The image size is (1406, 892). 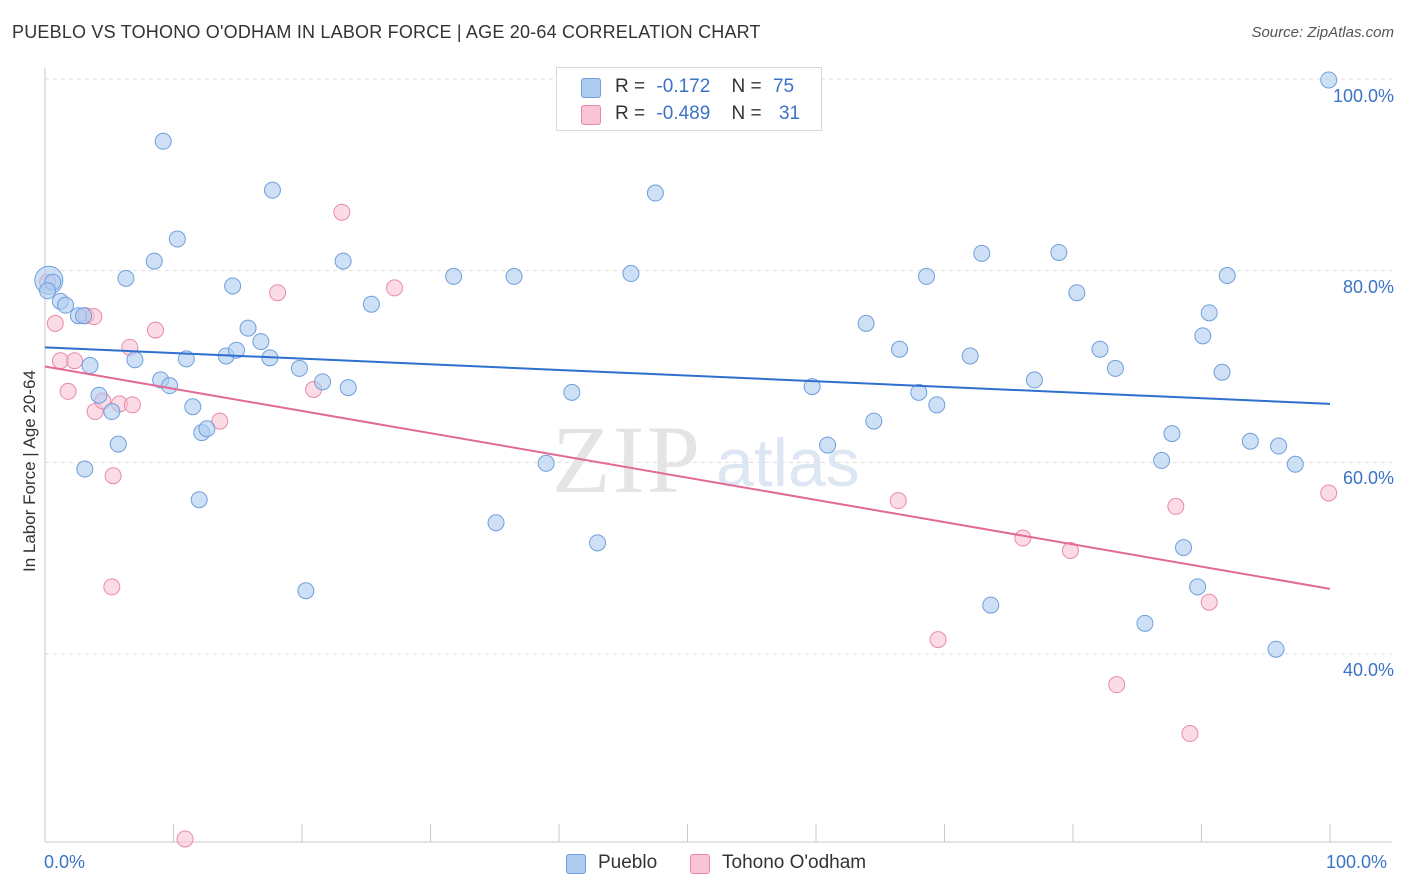 I want to click on source-label: Source: ZipAtlas.com, so click(x=1322, y=32).